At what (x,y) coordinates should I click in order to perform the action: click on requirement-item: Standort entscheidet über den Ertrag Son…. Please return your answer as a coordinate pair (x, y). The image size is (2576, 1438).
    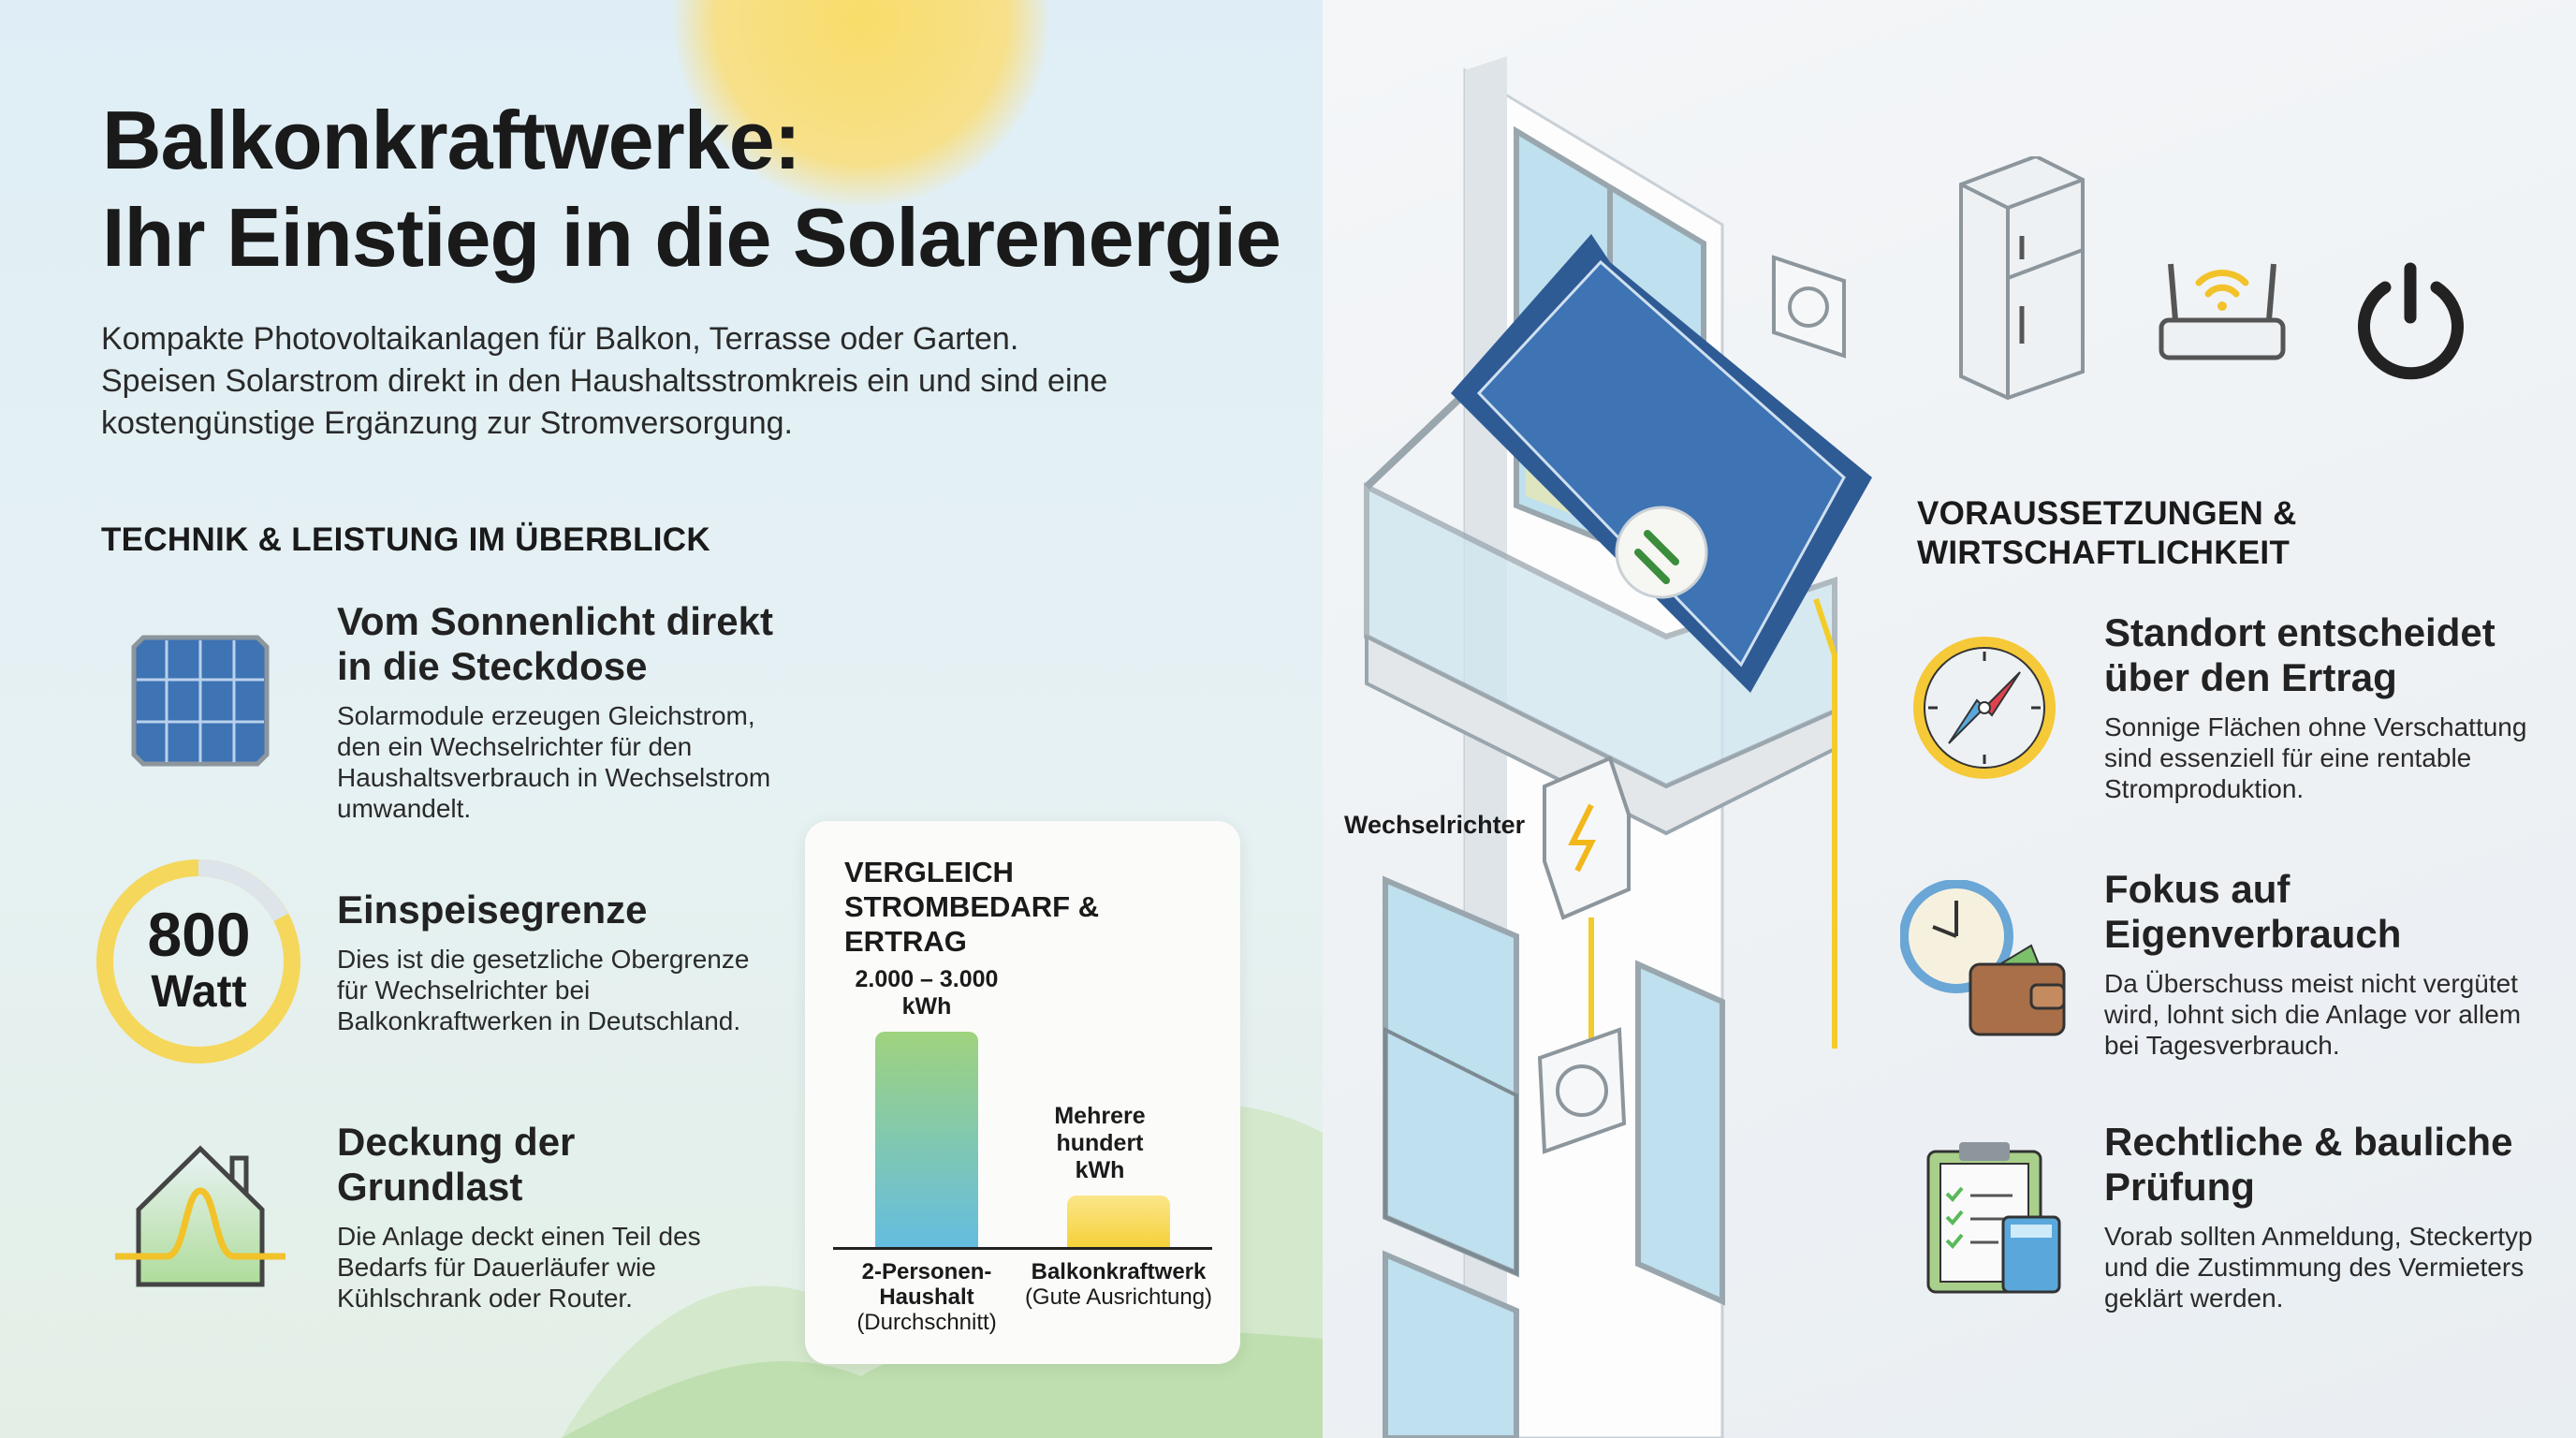
    Looking at the image, I should click on (2315, 706).